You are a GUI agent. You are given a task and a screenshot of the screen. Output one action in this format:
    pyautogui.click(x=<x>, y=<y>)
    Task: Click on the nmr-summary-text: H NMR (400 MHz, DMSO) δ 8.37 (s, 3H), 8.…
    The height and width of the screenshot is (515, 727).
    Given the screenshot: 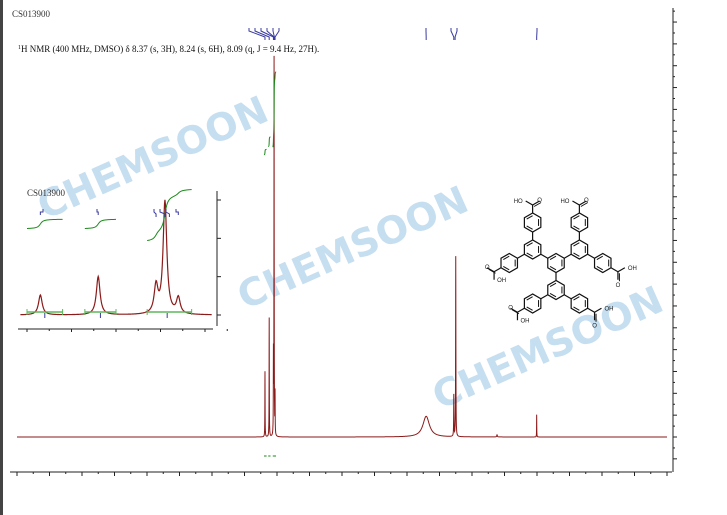 What is the action you would take?
    pyautogui.click(x=170, y=49)
    